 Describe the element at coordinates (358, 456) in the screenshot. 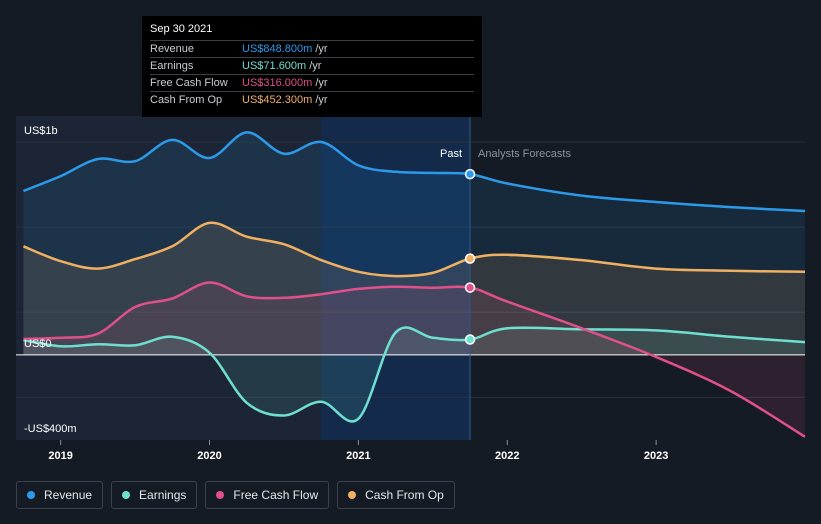

I see `x-tick-label: 2021` at that location.